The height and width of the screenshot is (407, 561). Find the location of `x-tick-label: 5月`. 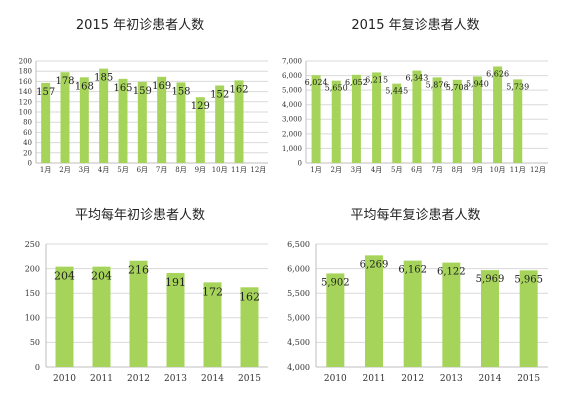

x-tick-label: 5月 is located at coordinates (122, 170).